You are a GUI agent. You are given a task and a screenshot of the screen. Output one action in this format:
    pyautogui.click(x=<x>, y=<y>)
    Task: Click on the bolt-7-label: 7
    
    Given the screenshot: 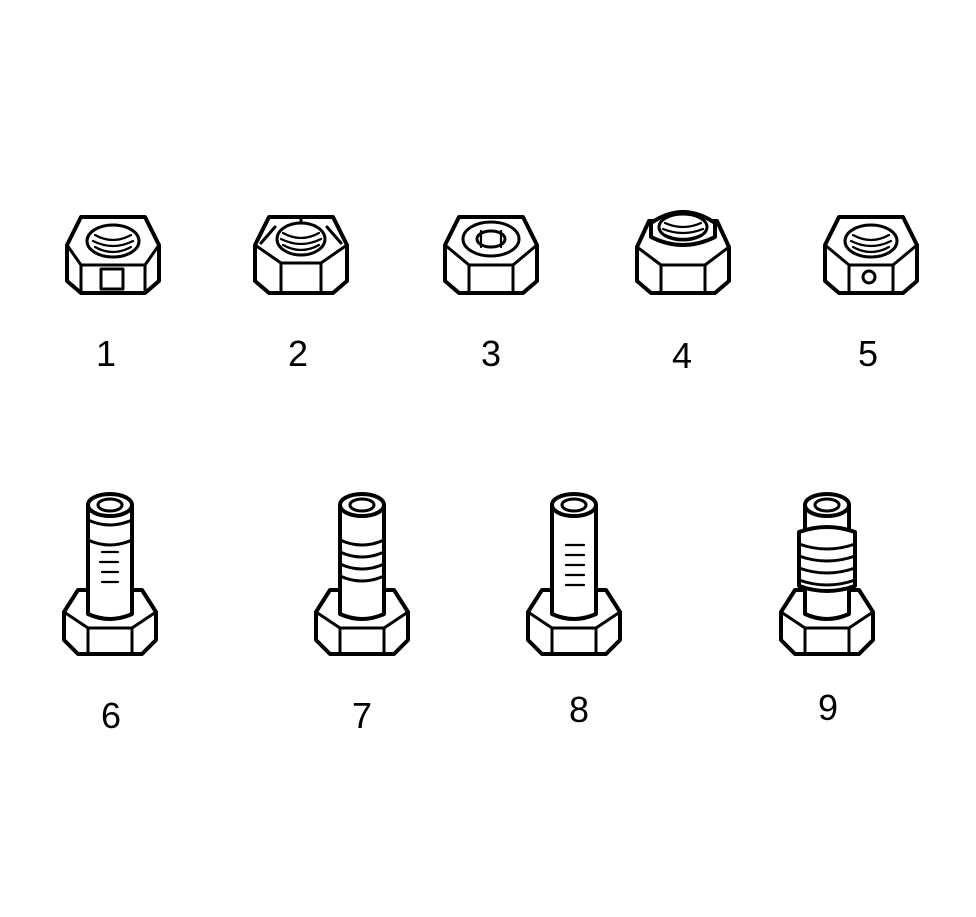 What is the action you would take?
    pyautogui.click(x=362, y=715)
    